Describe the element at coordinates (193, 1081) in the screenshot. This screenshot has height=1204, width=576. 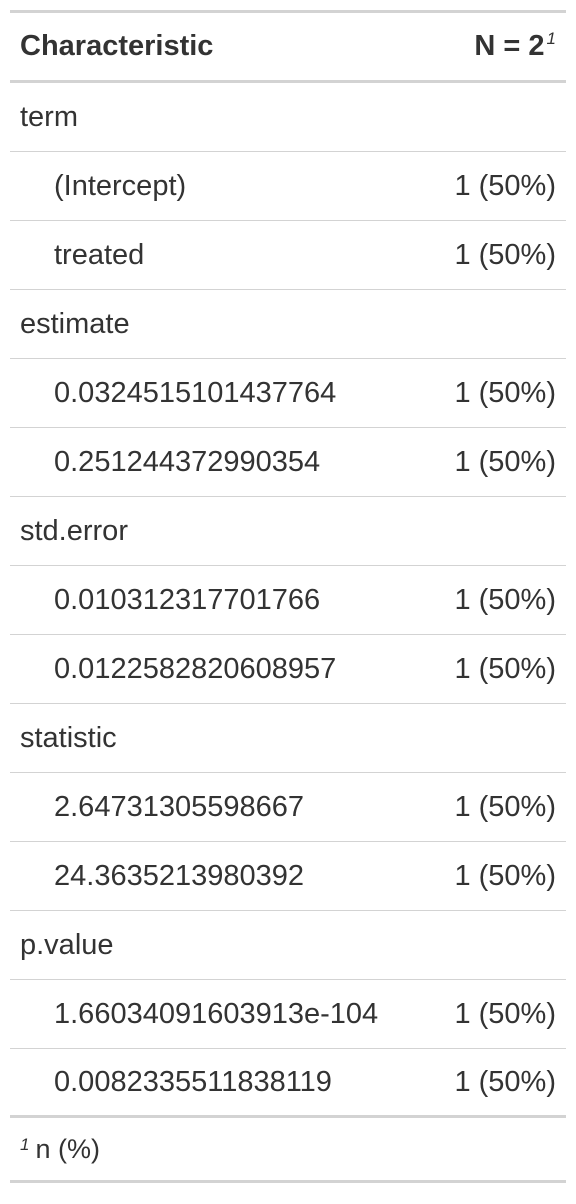
I see `row-label: 0.0082335511838119` at that location.